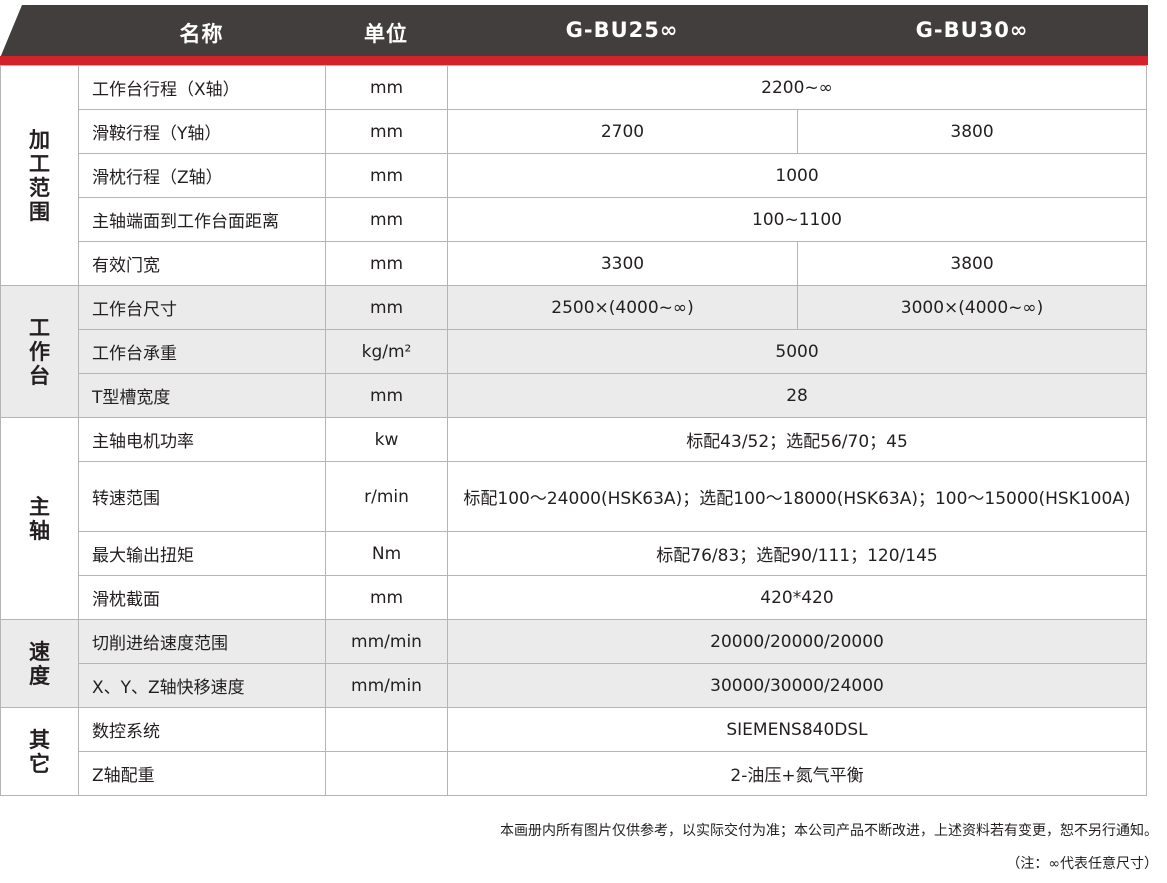  Describe the element at coordinates (797, 219) in the screenshot. I see `spec-value: 100~1100` at that location.